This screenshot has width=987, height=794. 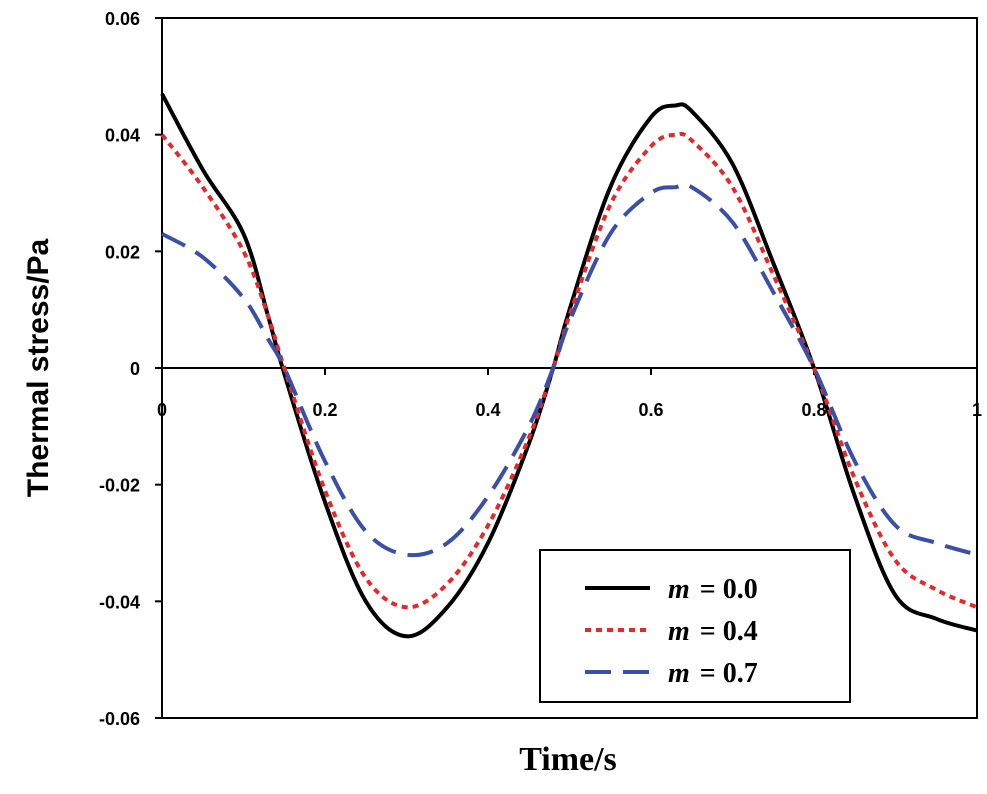 What do you see at coordinates (729, 631) in the screenshot?
I see `legend-label-value: = 0.4` at bounding box center [729, 631].